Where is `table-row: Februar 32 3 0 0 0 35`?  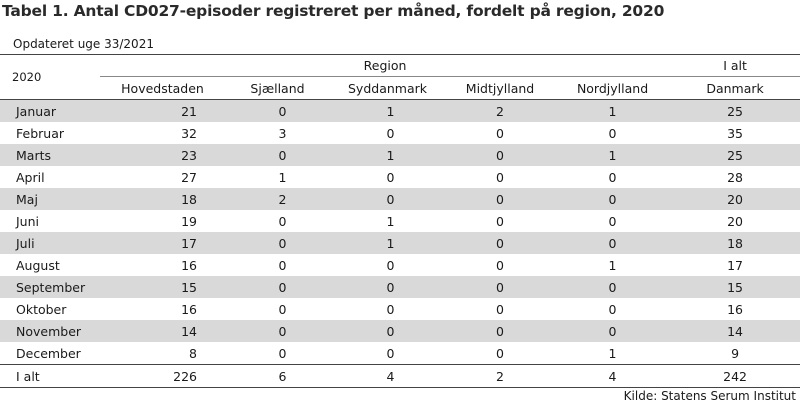
table-row: Februar 32 3 0 0 0 35 is located at coordinates (400, 133).